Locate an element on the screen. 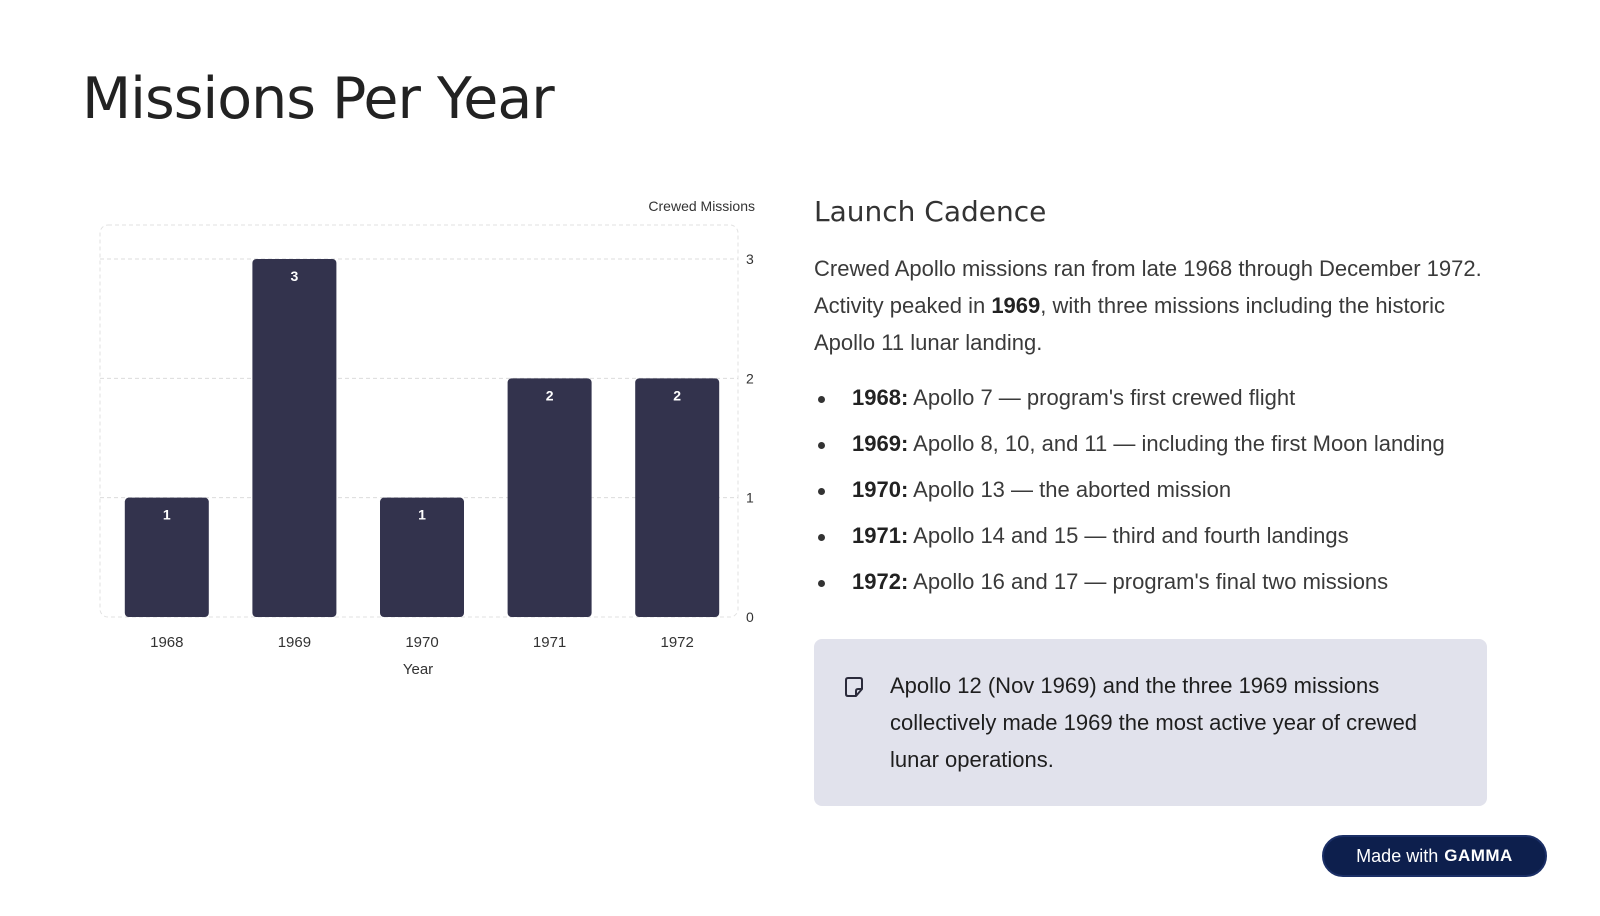  intro-emphasis: 1969 is located at coordinates (1016, 305).